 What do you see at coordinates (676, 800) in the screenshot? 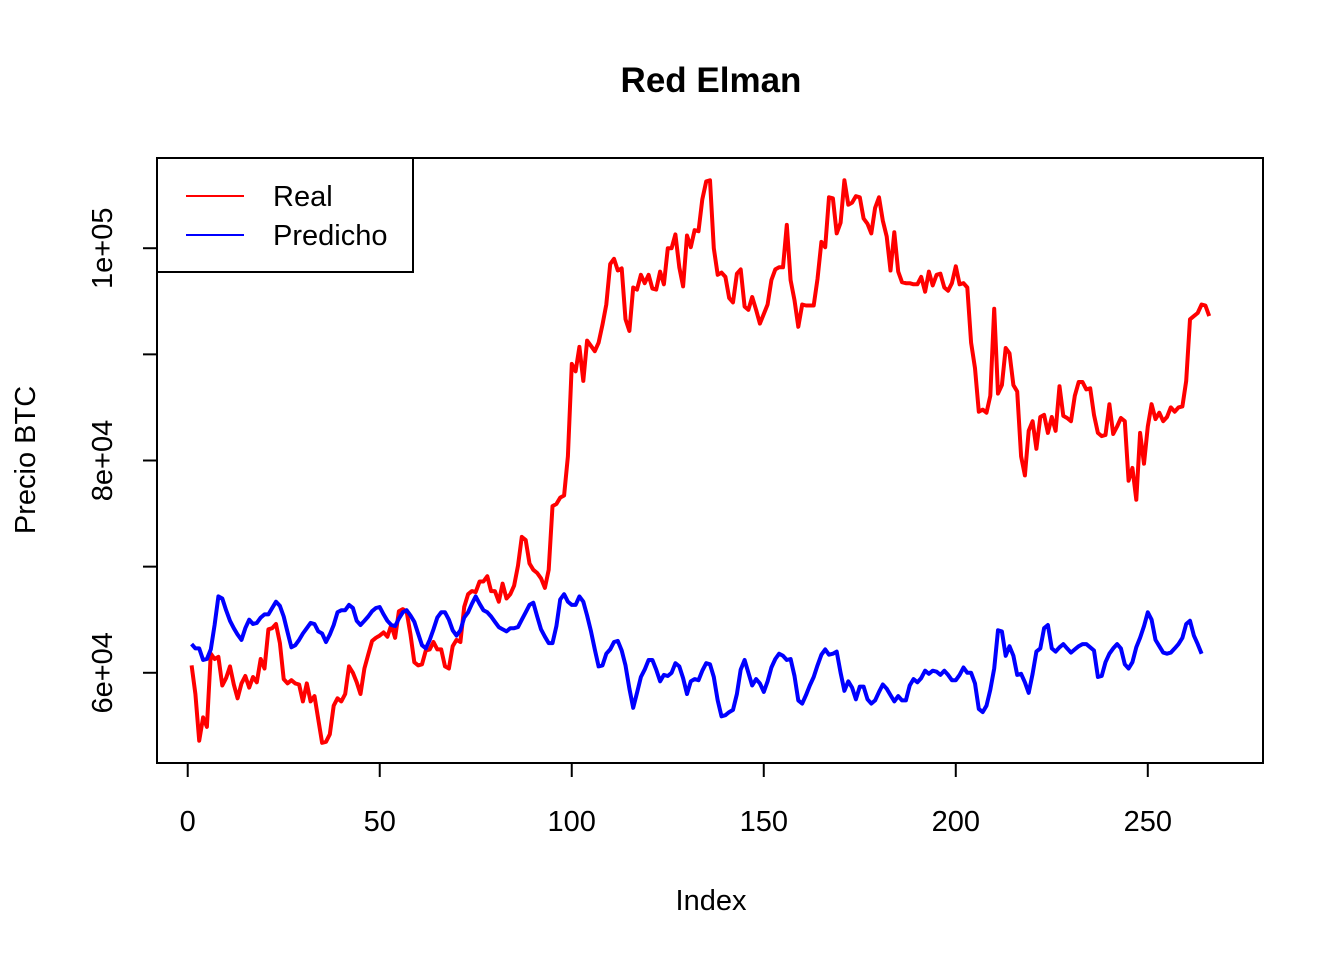
I see `x-axis: 0 50 100 150 200 250` at bounding box center [676, 800].